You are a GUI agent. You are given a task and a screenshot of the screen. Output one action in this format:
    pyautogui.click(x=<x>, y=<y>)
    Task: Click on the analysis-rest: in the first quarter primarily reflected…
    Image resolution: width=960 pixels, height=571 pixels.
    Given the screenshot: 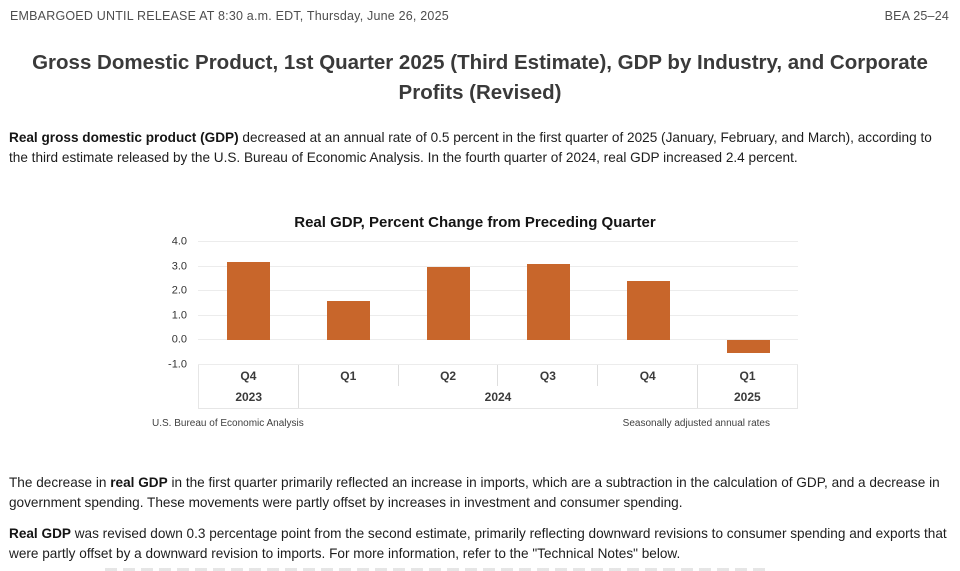 What is the action you would take?
    pyautogui.click(x=474, y=492)
    